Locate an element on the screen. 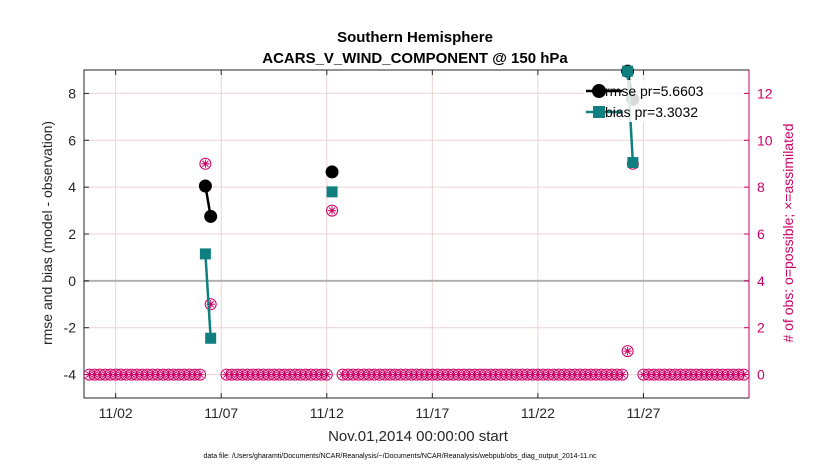 This screenshot has width=830, height=470. y-left-tick-label: -4 is located at coordinates (70, 375).